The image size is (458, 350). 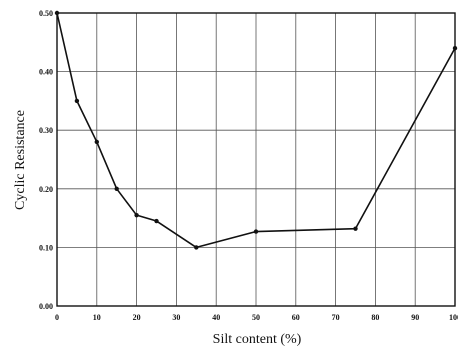 I want to click on x-tick-label: 40, so click(x=216, y=317).